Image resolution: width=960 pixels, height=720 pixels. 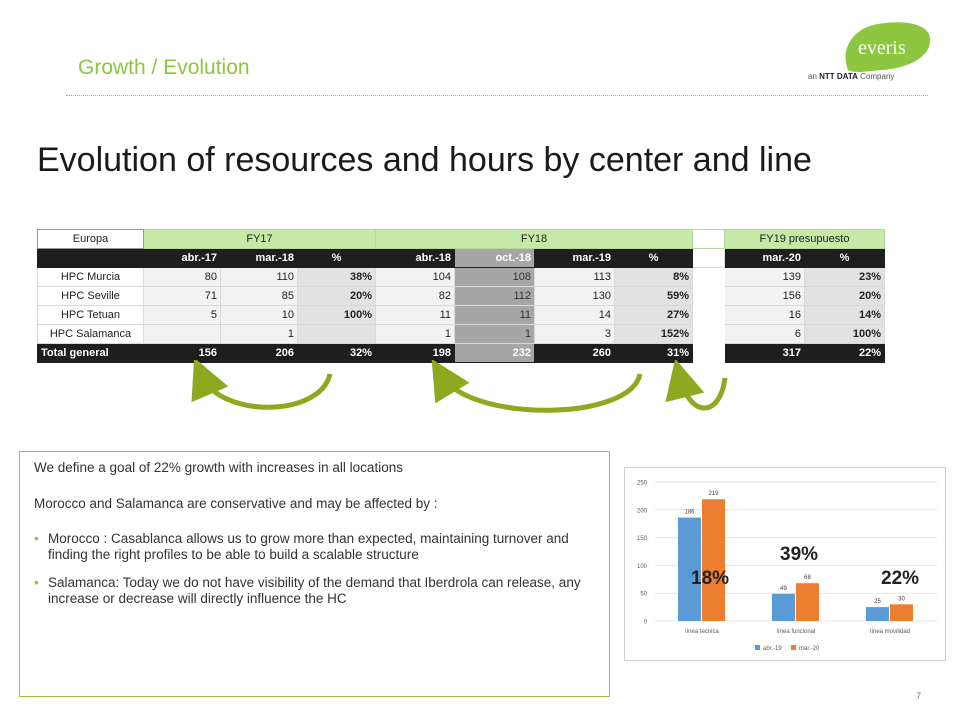 What do you see at coordinates (642, 539) in the screenshot?
I see `y-tick-label: 150` at bounding box center [642, 539].